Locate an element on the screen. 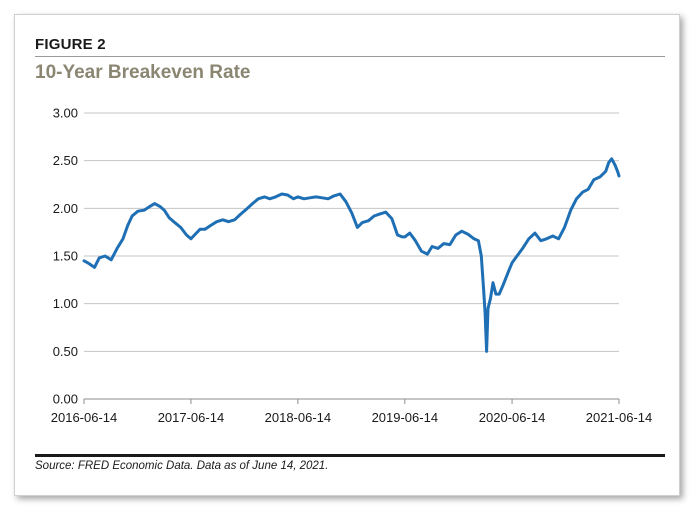  y-tick-label: 0.00 is located at coordinates (65, 399).